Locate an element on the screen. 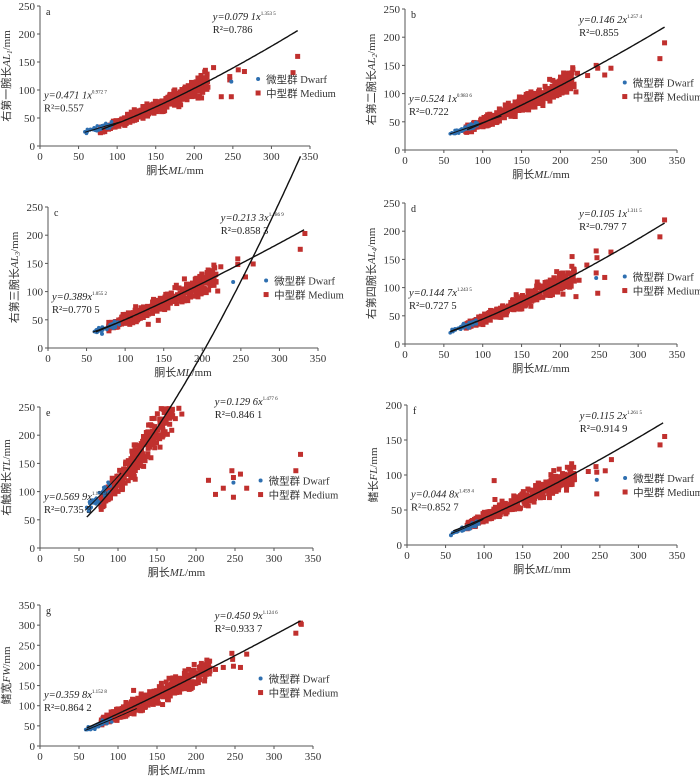 Image resolution: width=700 pixels, height=784 pixels. x-tick-label: 300 is located at coordinates (638, 161).